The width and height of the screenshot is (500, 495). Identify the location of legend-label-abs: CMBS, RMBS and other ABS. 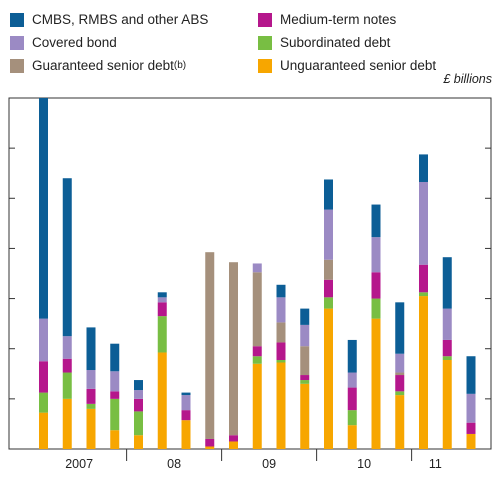
(120, 19).